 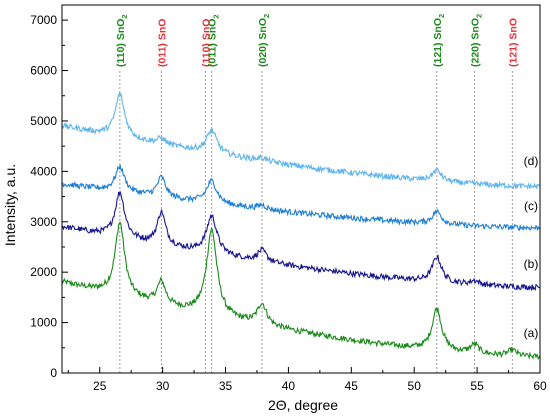 What do you see at coordinates (214, 40) in the screenshot?
I see `peak-label-3: (011) SnO2` at bounding box center [214, 40].